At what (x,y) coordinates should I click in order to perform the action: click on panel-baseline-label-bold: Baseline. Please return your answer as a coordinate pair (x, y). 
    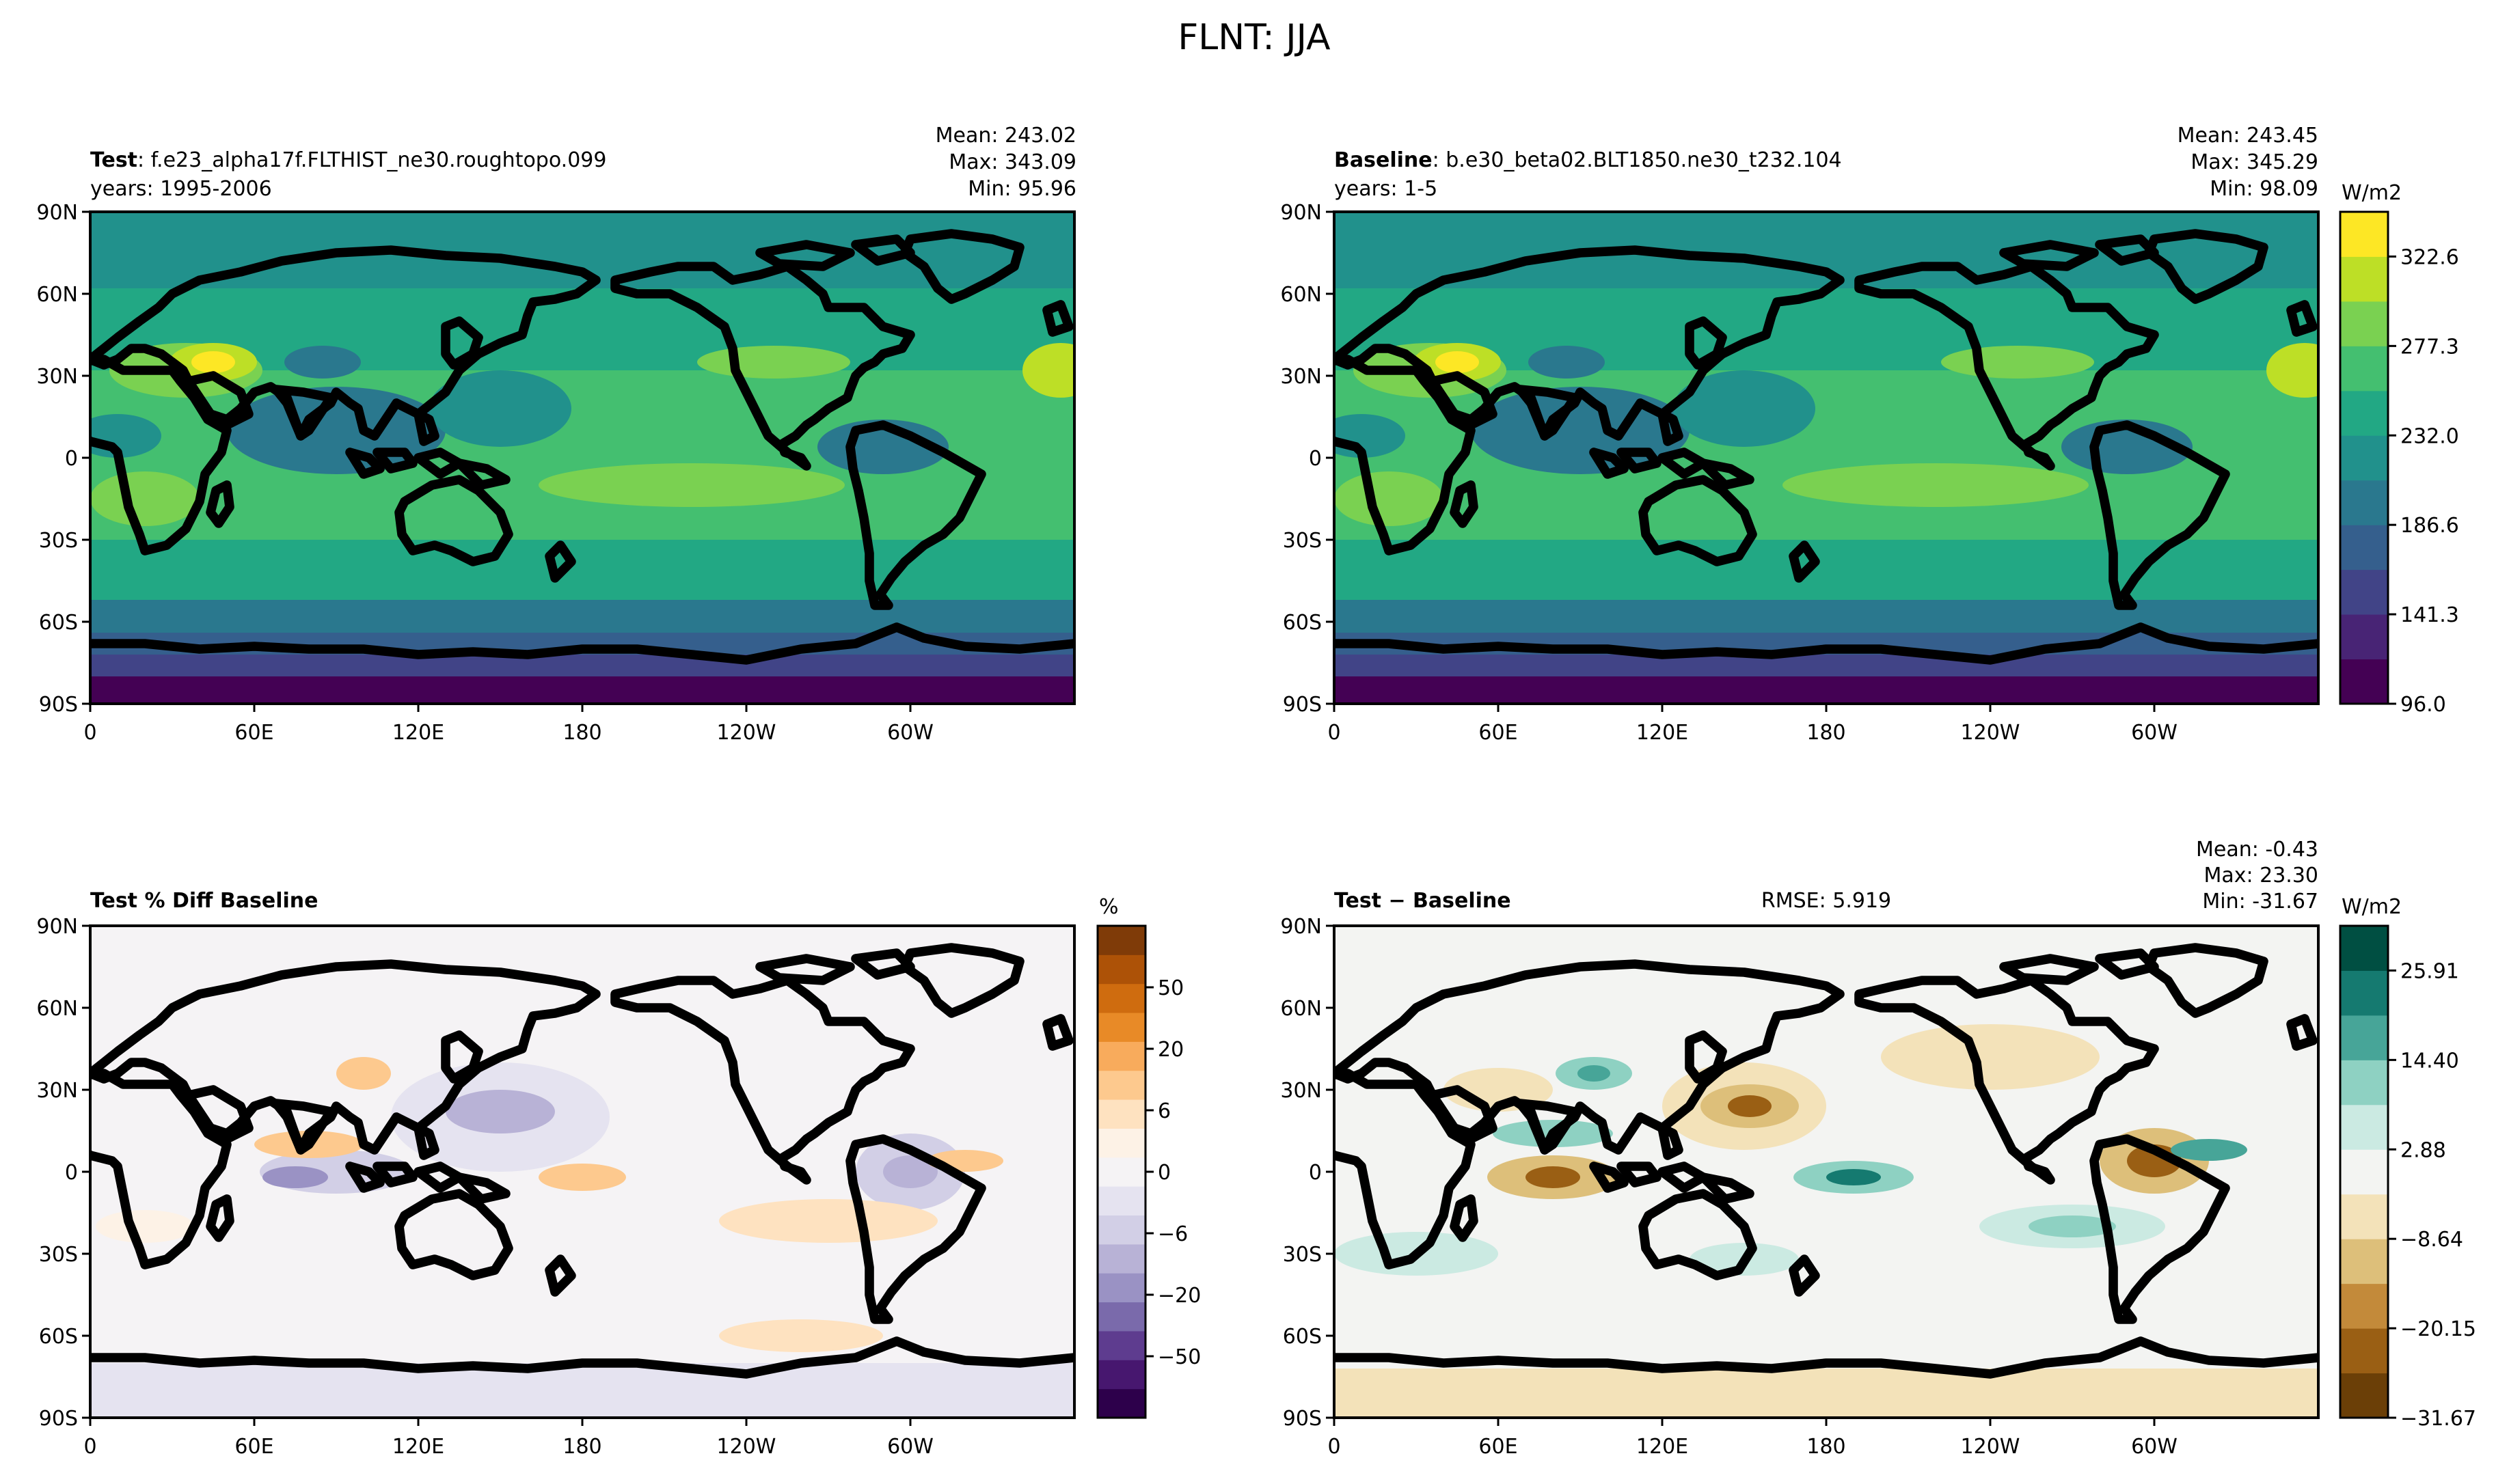
    Looking at the image, I should click on (1383, 160).